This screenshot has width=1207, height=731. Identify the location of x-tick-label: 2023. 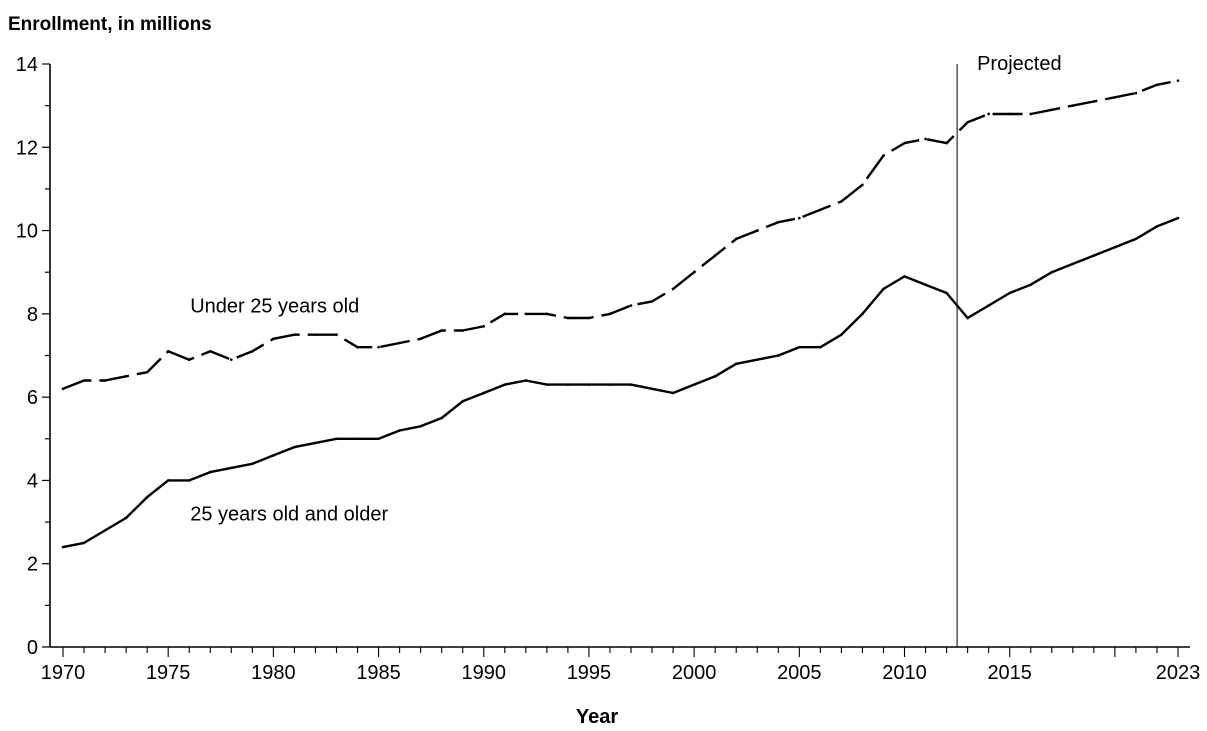
(1178, 673).